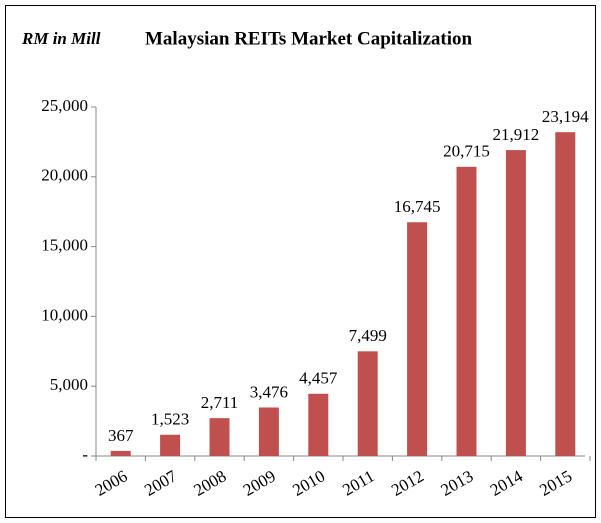  Describe the element at coordinates (64, 105) in the screenshot. I see `y-tick-label: 25,000` at that location.